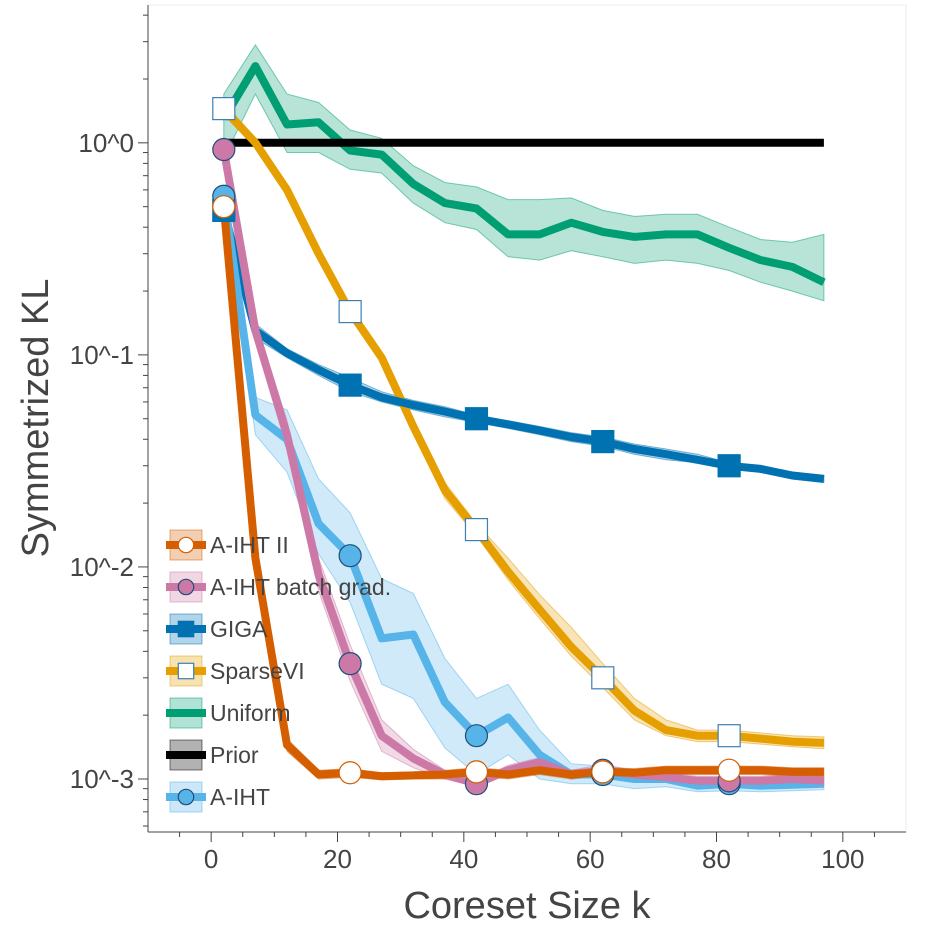  I want to click on x-tick-label: 100, so click(842, 859).